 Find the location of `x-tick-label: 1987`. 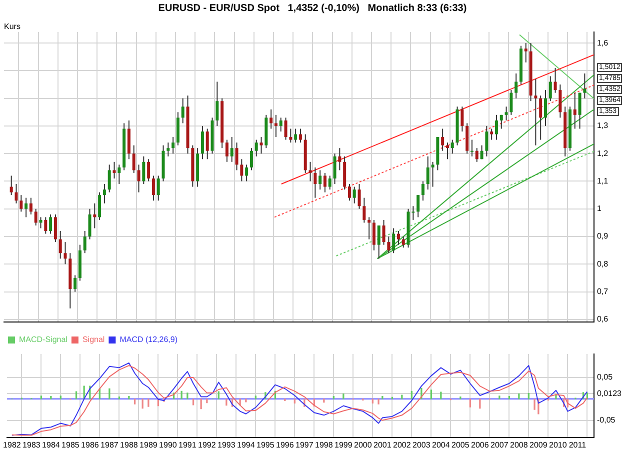

x-tick-label: 1987 is located at coordinates (109, 445).